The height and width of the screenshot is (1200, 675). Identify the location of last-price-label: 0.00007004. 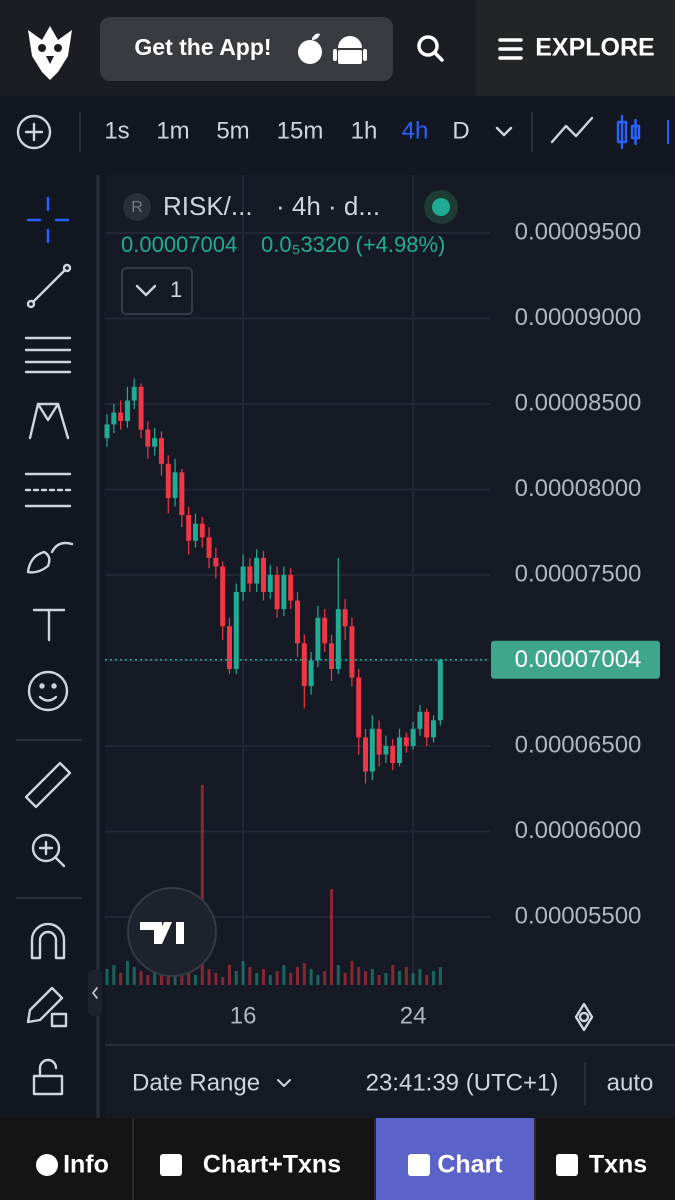
(578, 659).